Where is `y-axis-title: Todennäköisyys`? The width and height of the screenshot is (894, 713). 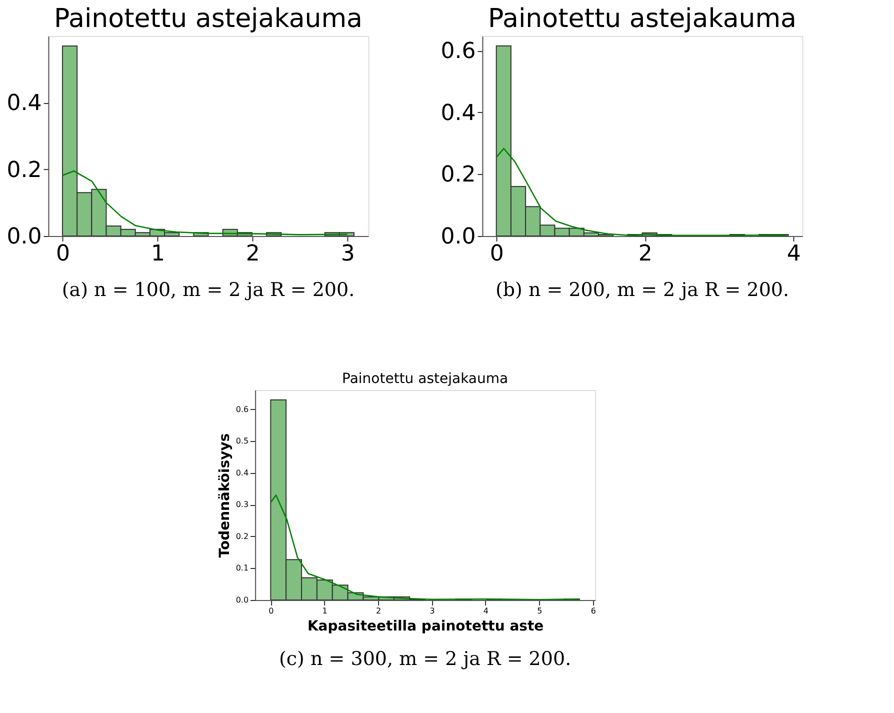 y-axis-title: Todennäköisyys is located at coordinates (224, 495).